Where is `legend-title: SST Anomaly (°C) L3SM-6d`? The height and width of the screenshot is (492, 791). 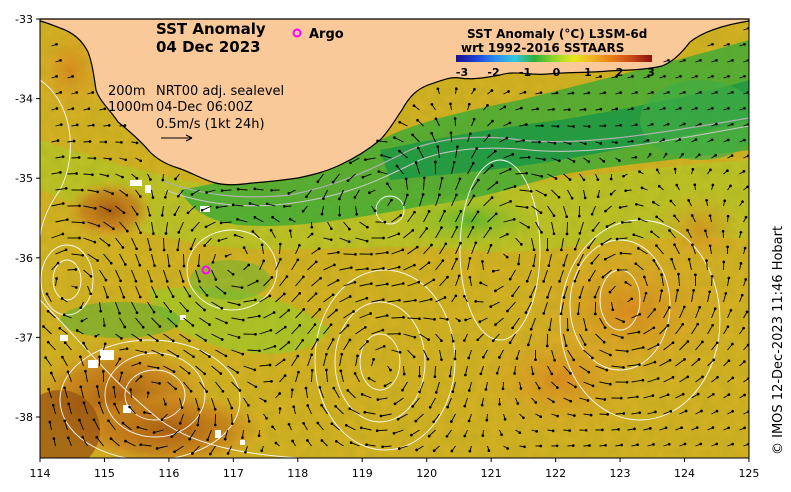 legend-title: SST Anomaly (°C) L3SM-6d is located at coordinates (557, 34).